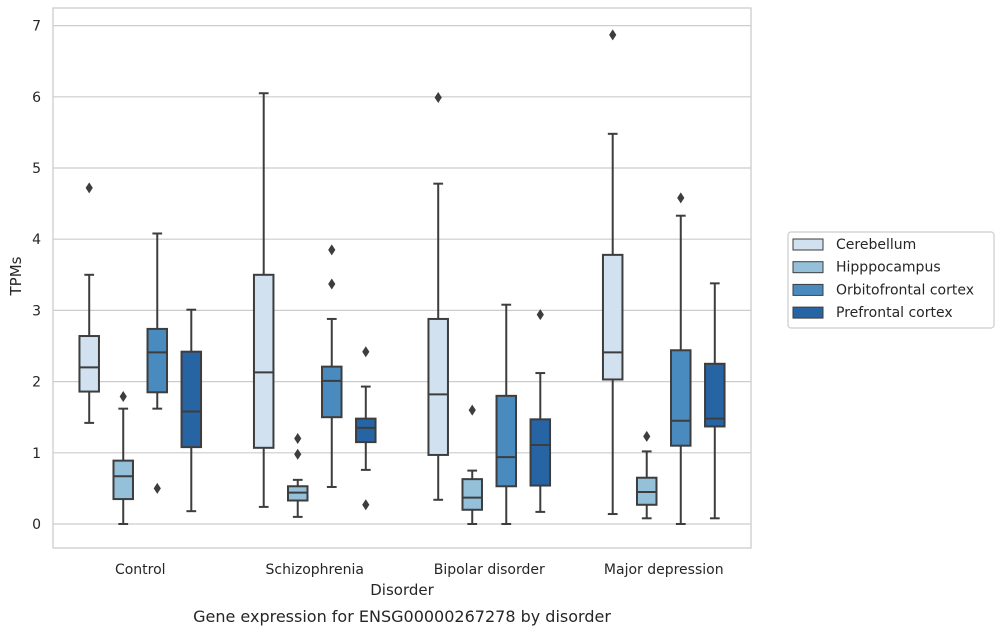  I want to click on legend-label: Hipppocampus, so click(888, 268).